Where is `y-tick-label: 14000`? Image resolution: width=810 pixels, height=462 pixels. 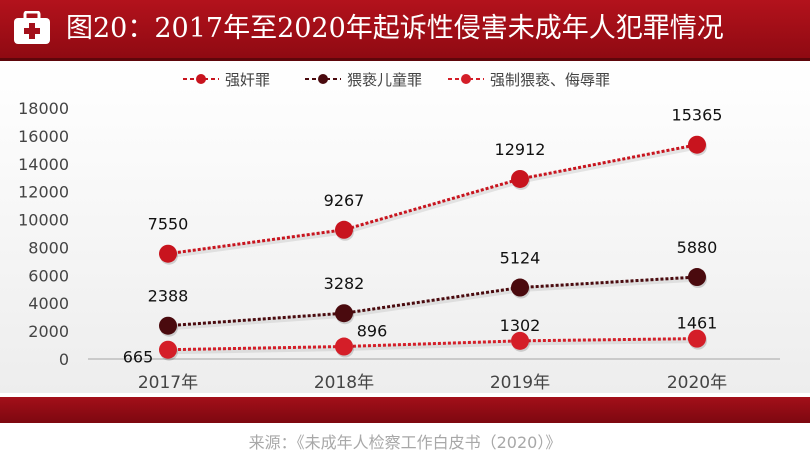 y-tick-label: 14000 is located at coordinates (43, 164).